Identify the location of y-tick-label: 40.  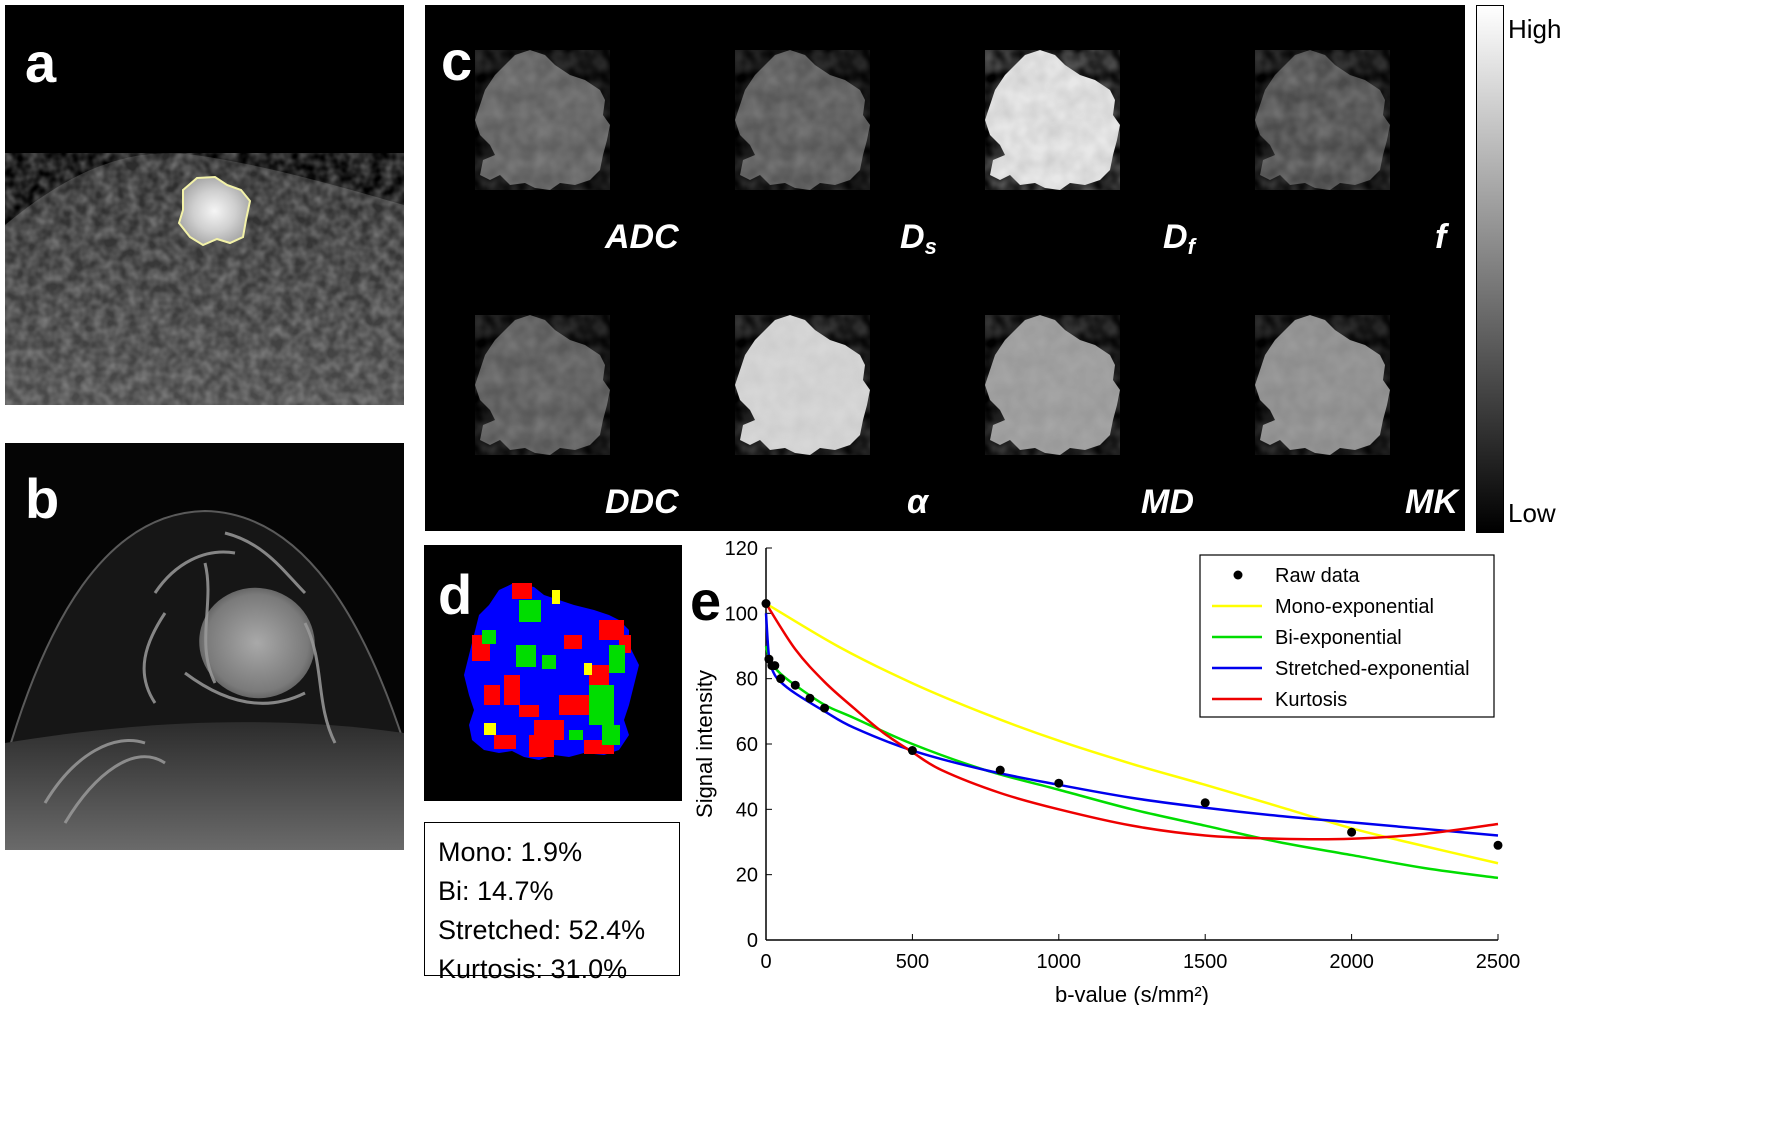
(747, 810).